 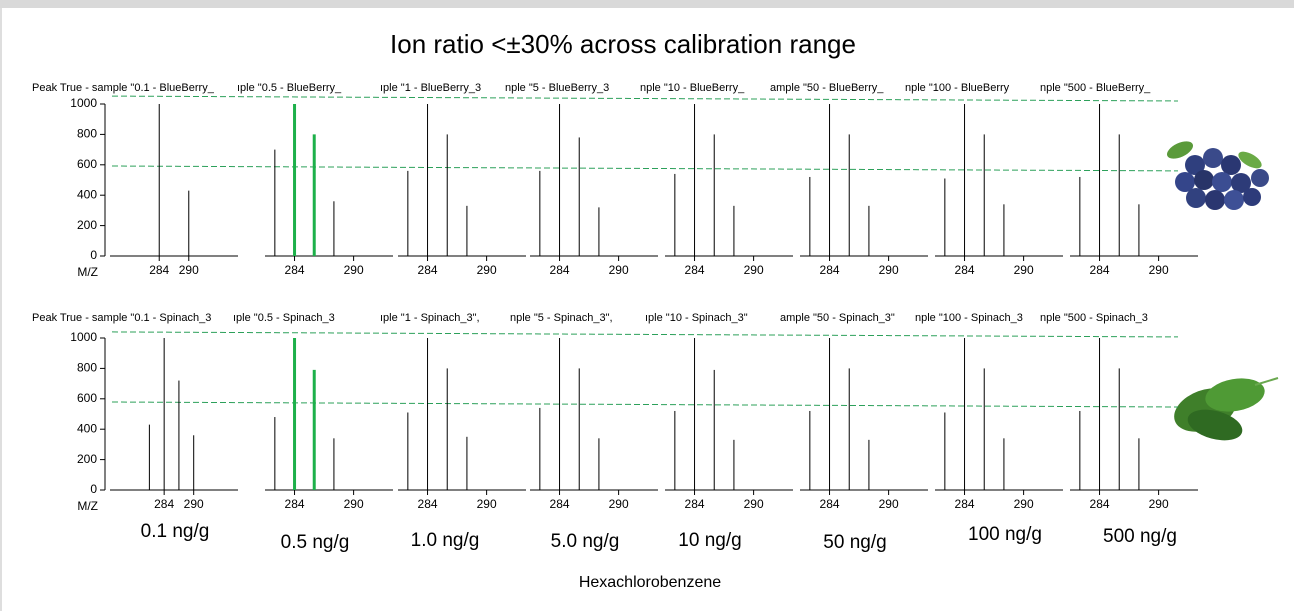 I want to click on concentration-label: 10 ng/g, so click(x=709, y=540).